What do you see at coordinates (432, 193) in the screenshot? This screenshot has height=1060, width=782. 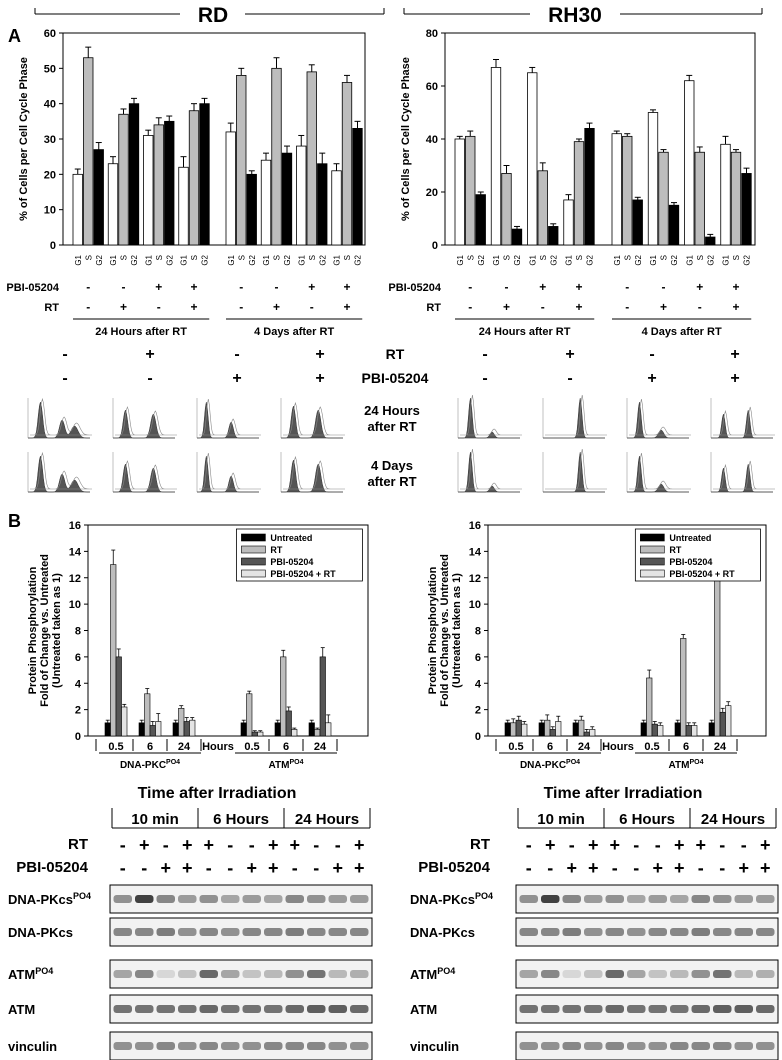 I see `y-tick-label: 20` at bounding box center [432, 193].